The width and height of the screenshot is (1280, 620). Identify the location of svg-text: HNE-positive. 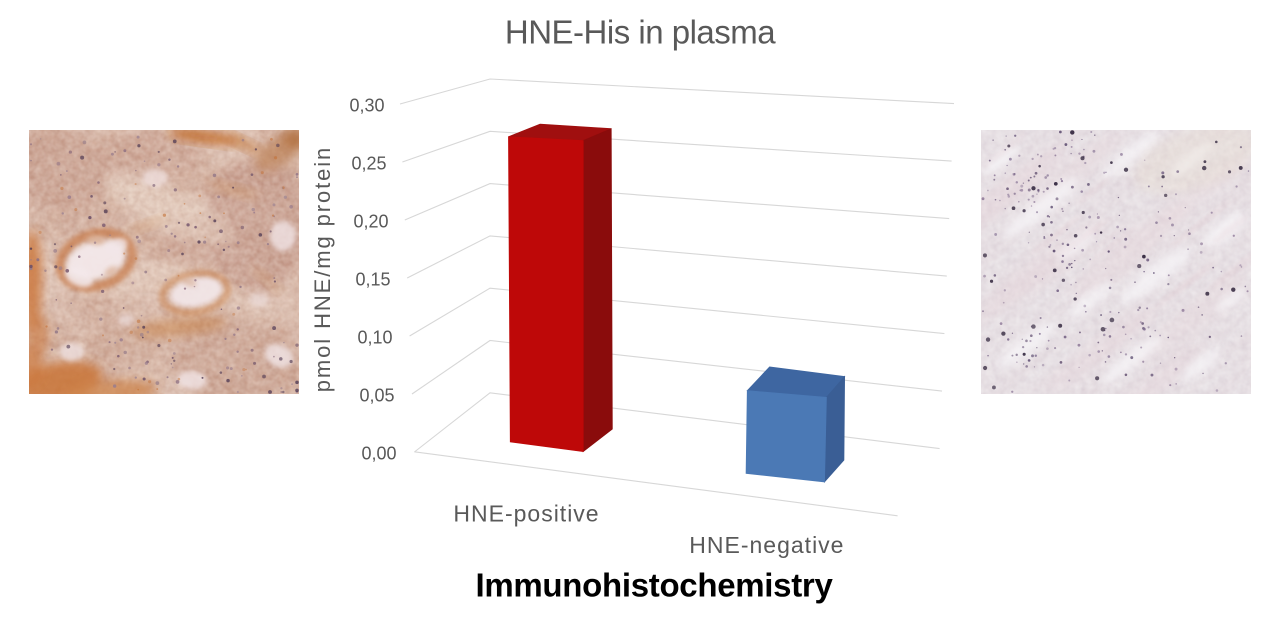
(526, 513).